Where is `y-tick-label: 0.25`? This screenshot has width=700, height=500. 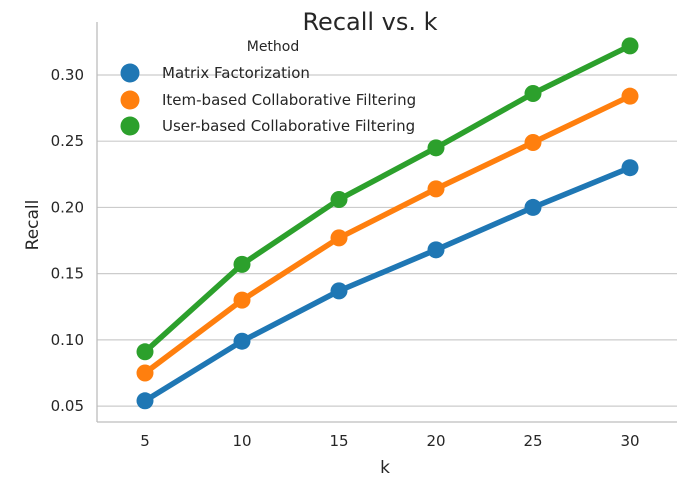
y-tick-label: 0.25 is located at coordinates (67, 141).